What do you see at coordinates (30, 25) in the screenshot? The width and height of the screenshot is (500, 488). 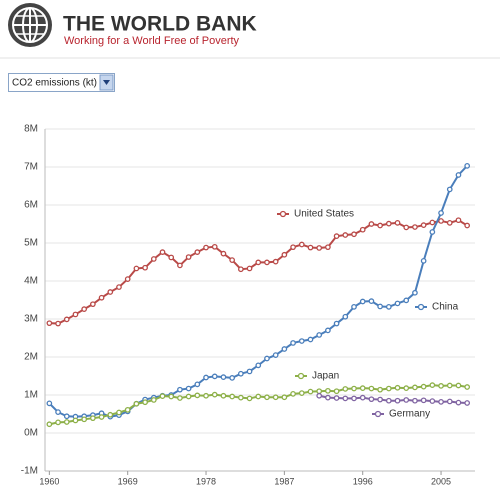 I see `logo` at bounding box center [30, 25].